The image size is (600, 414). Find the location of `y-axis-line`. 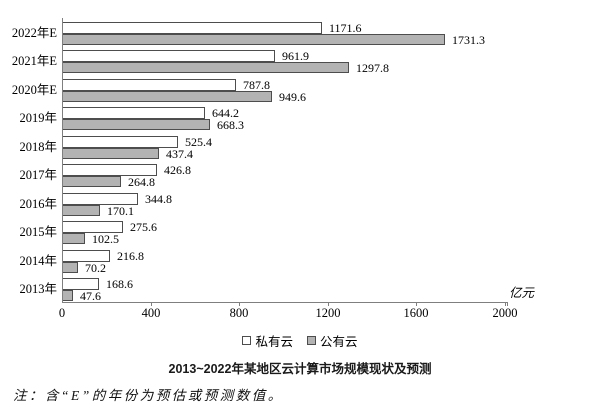

y-axis-line is located at coordinates (62, 160).